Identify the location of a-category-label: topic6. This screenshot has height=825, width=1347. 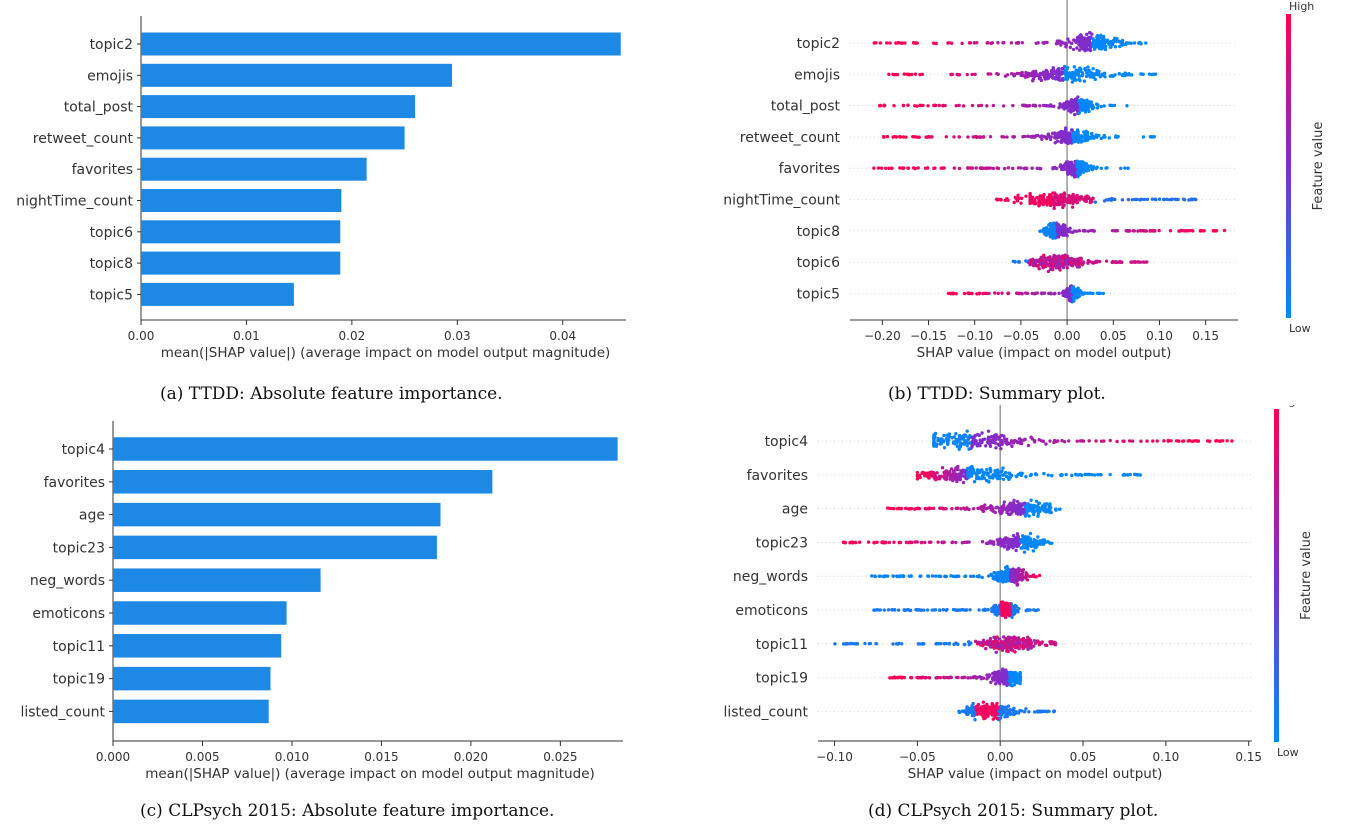
(112, 233).